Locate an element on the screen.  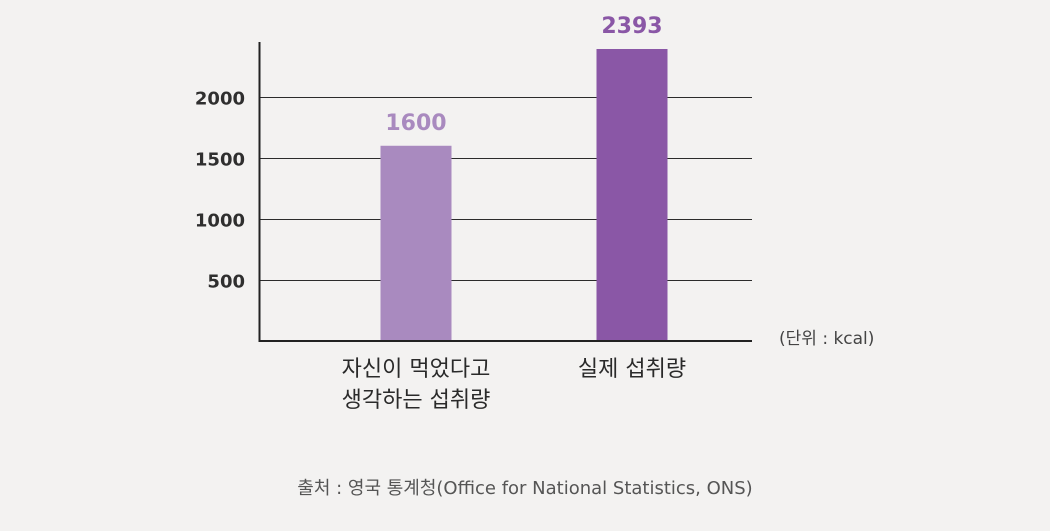
data-label-2: 2393 is located at coordinates (631, 26).